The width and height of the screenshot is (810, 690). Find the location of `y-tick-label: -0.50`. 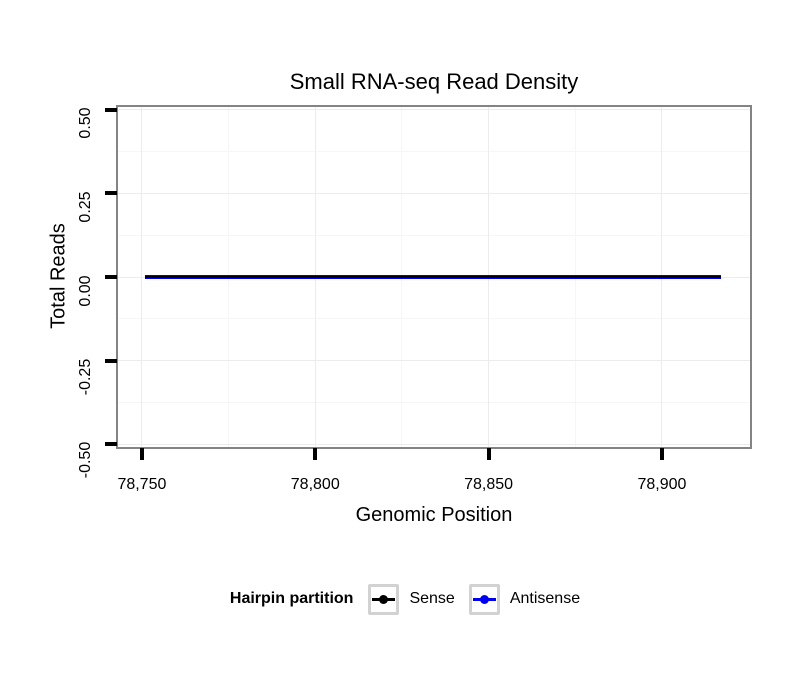

y-tick-label: -0.50 is located at coordinates (85, 460).